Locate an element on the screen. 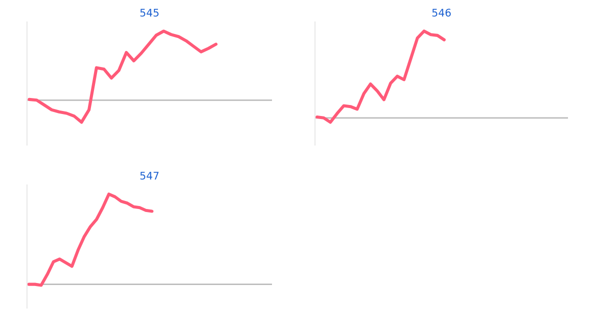 This screenshot has width=603, height=333. chart-title: 545 is located at coordinates (149, 12).